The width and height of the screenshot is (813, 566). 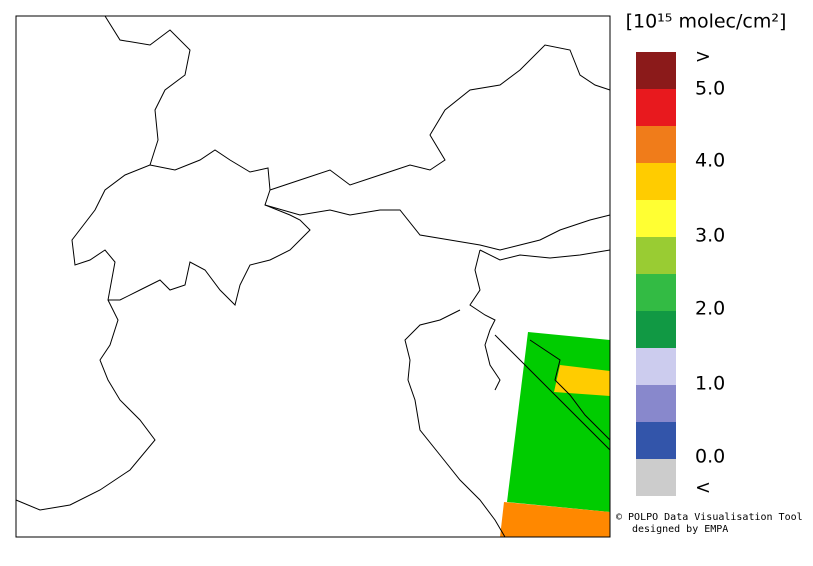 I want to click on colorbar-label: 2.0, so click(x=710, y=309).